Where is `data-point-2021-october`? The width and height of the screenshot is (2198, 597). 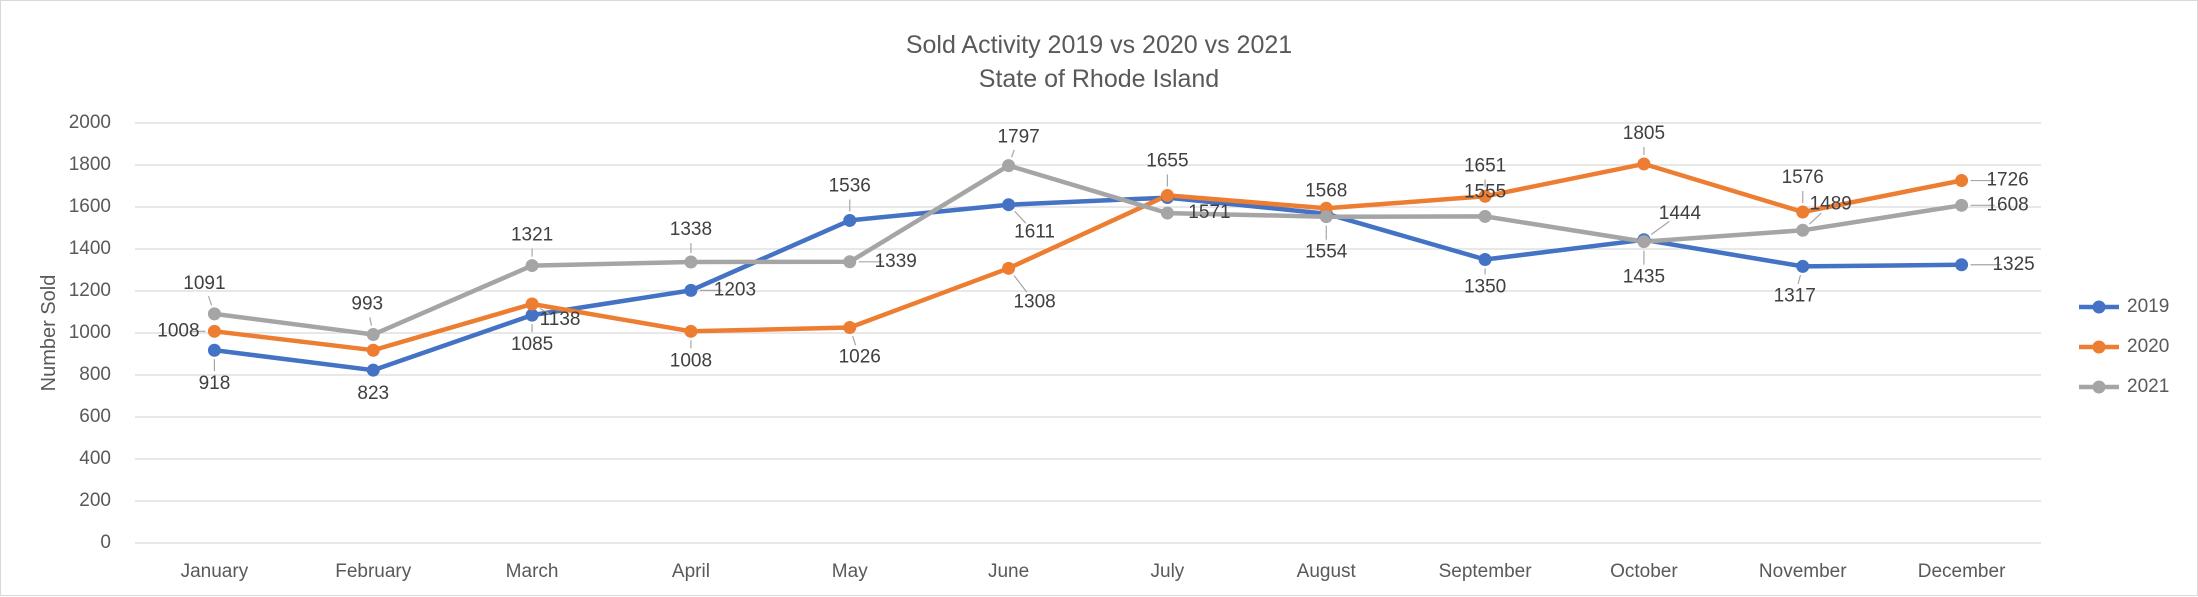 data-point-2021-october is located at coordinates (1644, 242).